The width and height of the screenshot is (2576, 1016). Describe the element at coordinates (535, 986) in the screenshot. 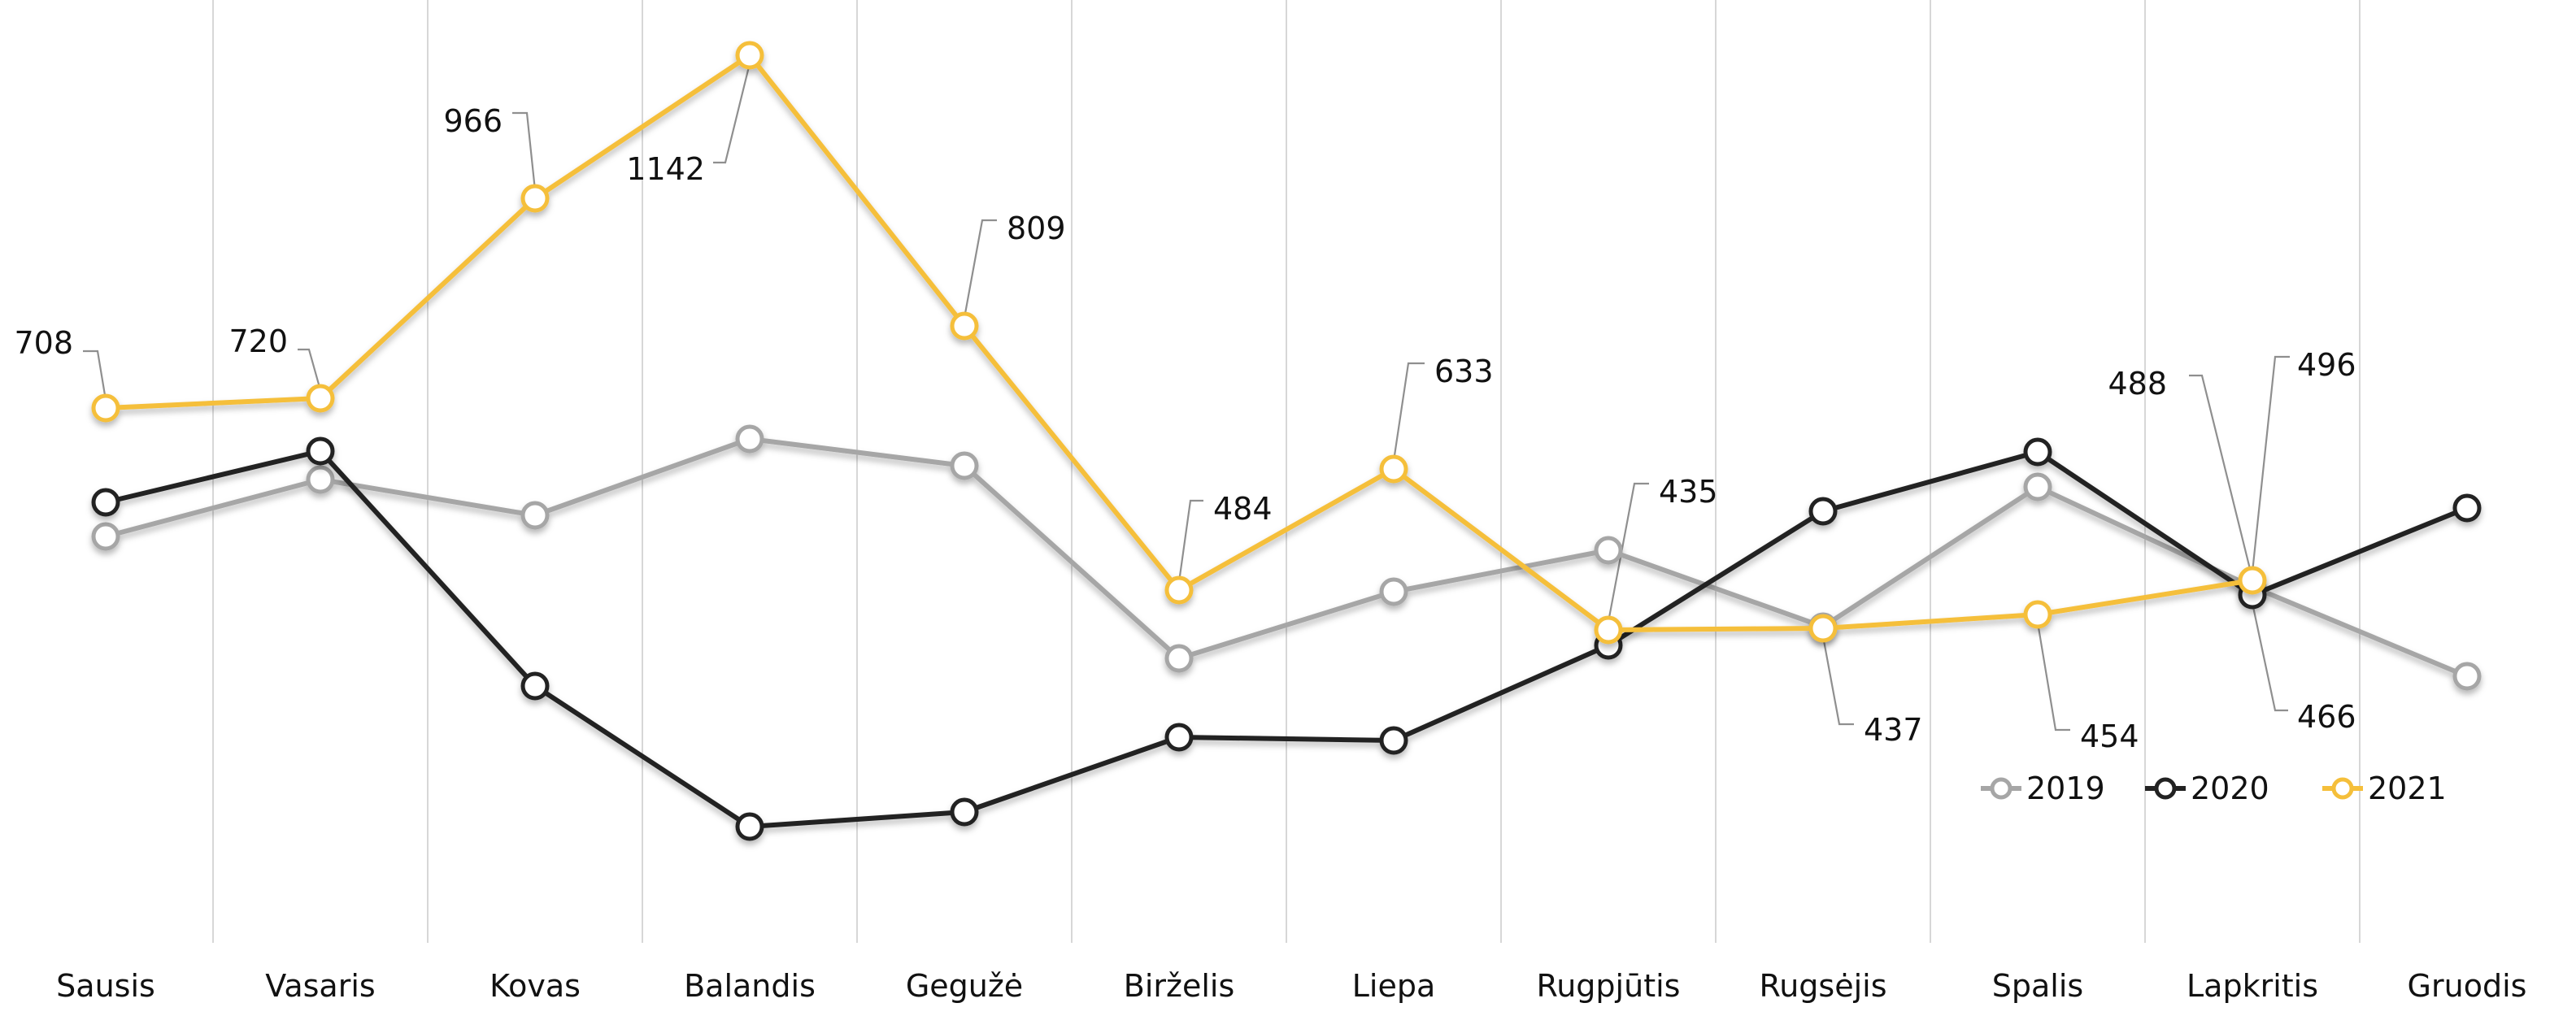

I see `x-tick-label: Kovas` at that location.